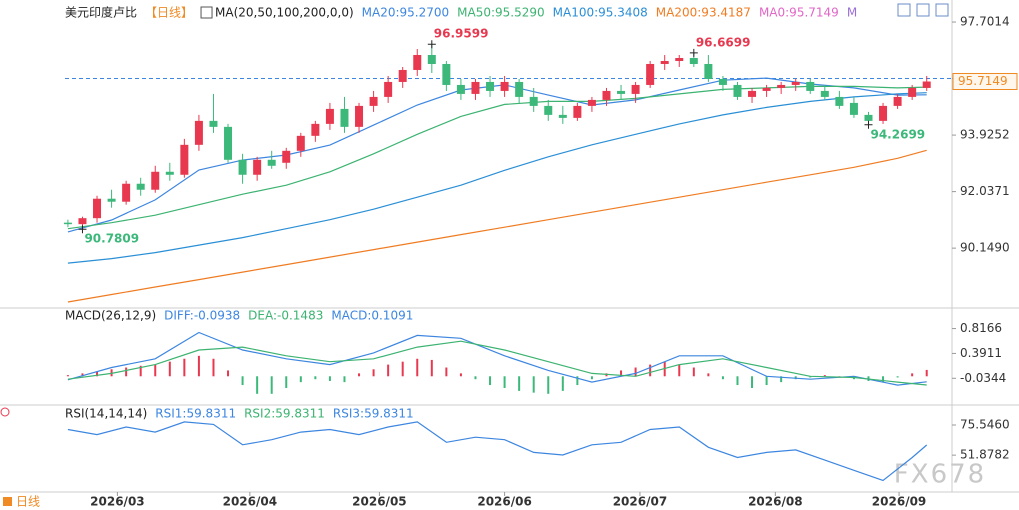 The height and width of the screenshot is (510, 1019). What do you see at coordinates (983, 378) in the screenshot?
I see `y-tick-label: -0.0344` at bounding box center [983, 378].